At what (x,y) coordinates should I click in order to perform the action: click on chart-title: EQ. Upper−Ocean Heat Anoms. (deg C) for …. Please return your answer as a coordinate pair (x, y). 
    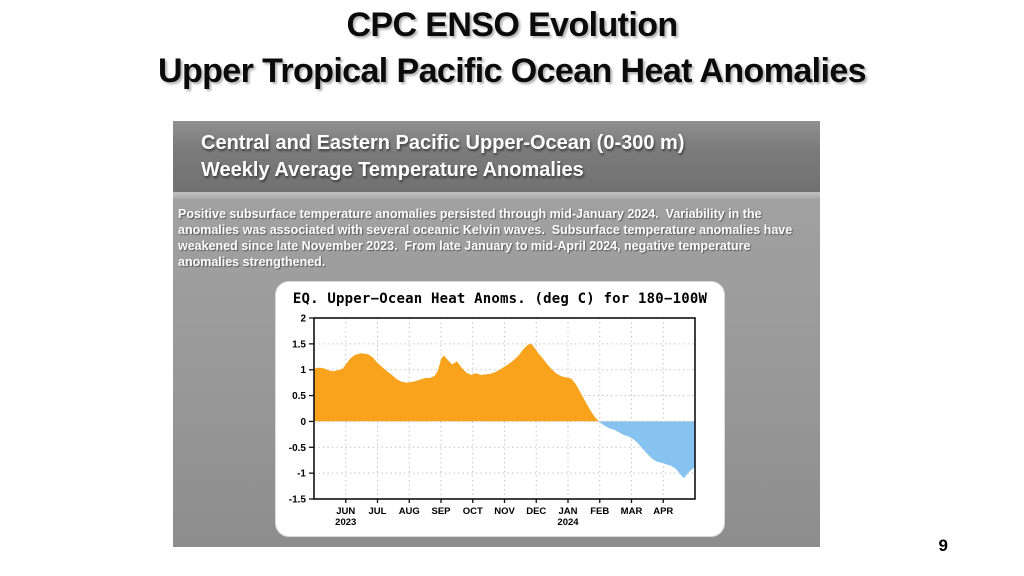
    Looking at the image, I should click on (500, 299).